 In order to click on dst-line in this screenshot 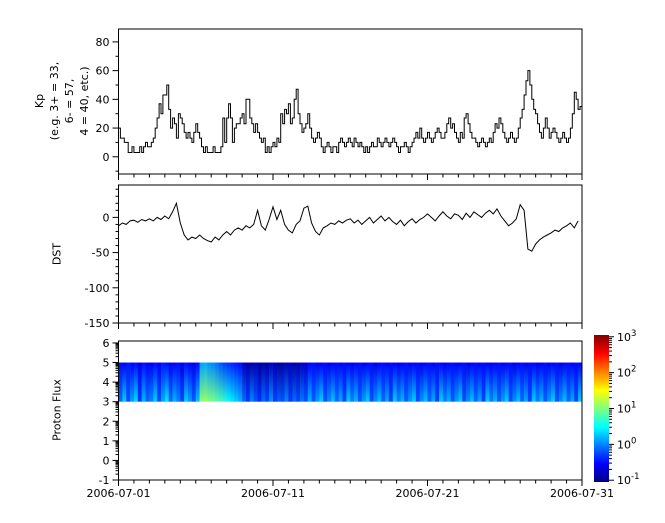, I will do `click(348, 226)`.